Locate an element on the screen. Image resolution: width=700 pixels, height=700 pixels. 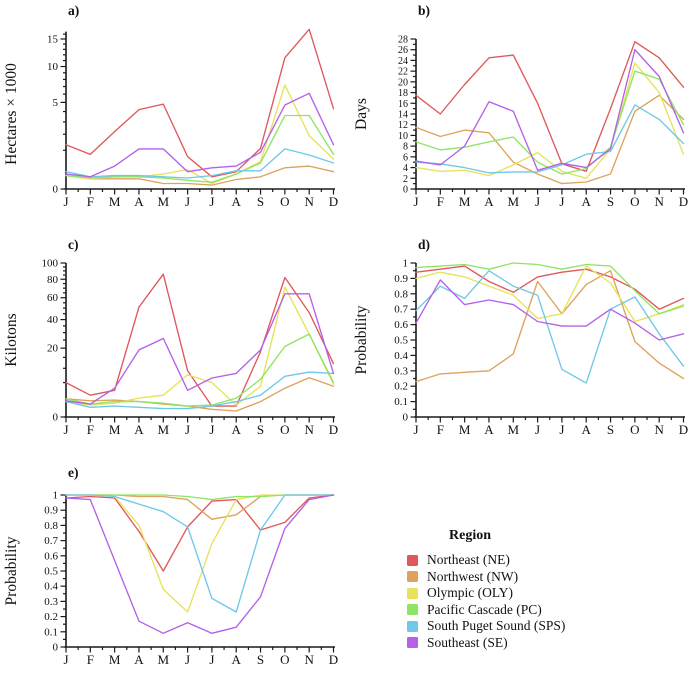
y-tick-label: 8 is located at coordinates (405, 147).